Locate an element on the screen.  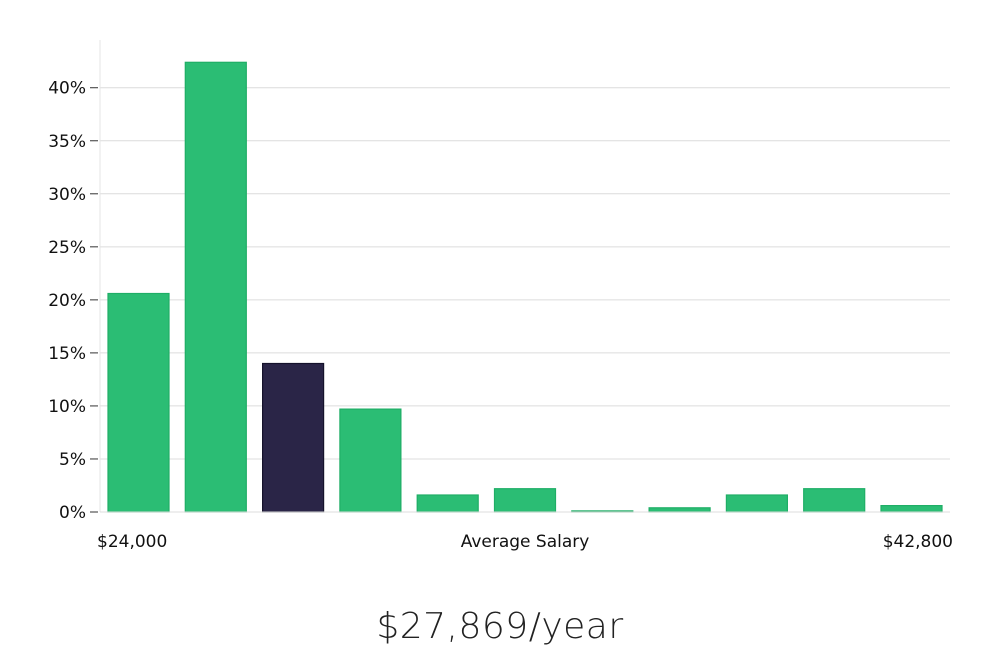
y-tick-label: 15% is located at coordinates (67, 354).